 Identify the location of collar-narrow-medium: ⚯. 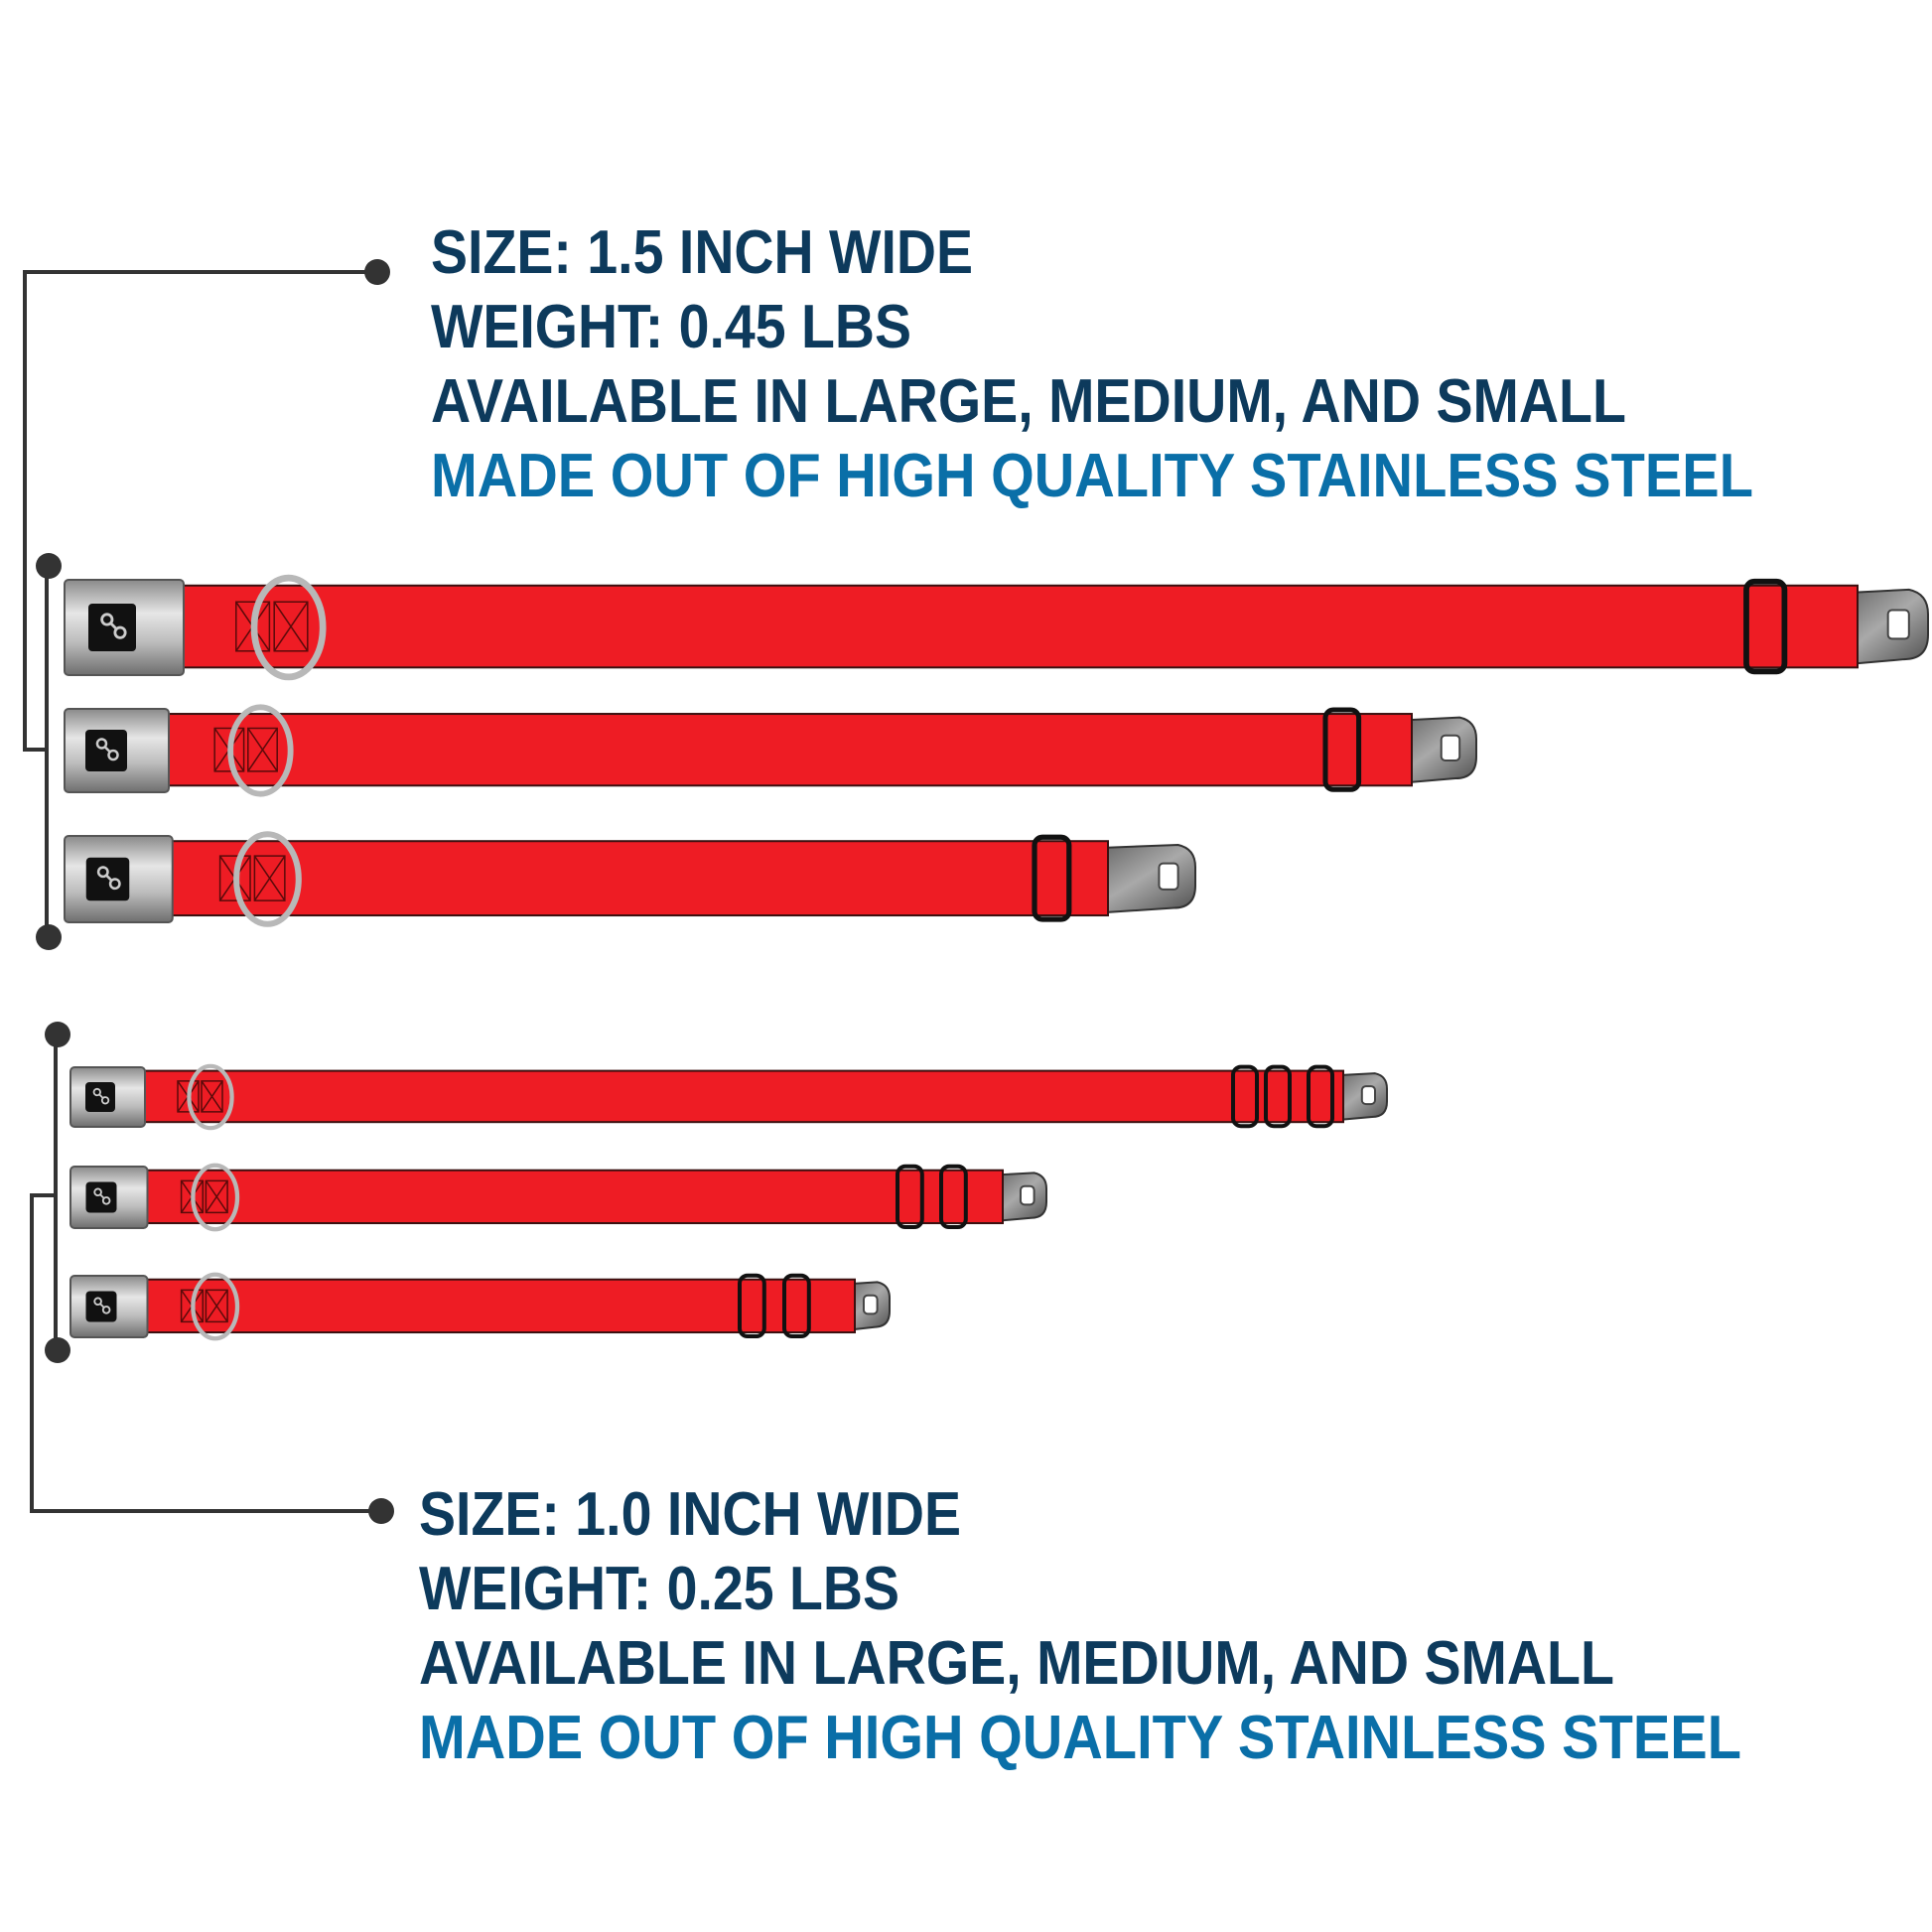
(558, 1197).